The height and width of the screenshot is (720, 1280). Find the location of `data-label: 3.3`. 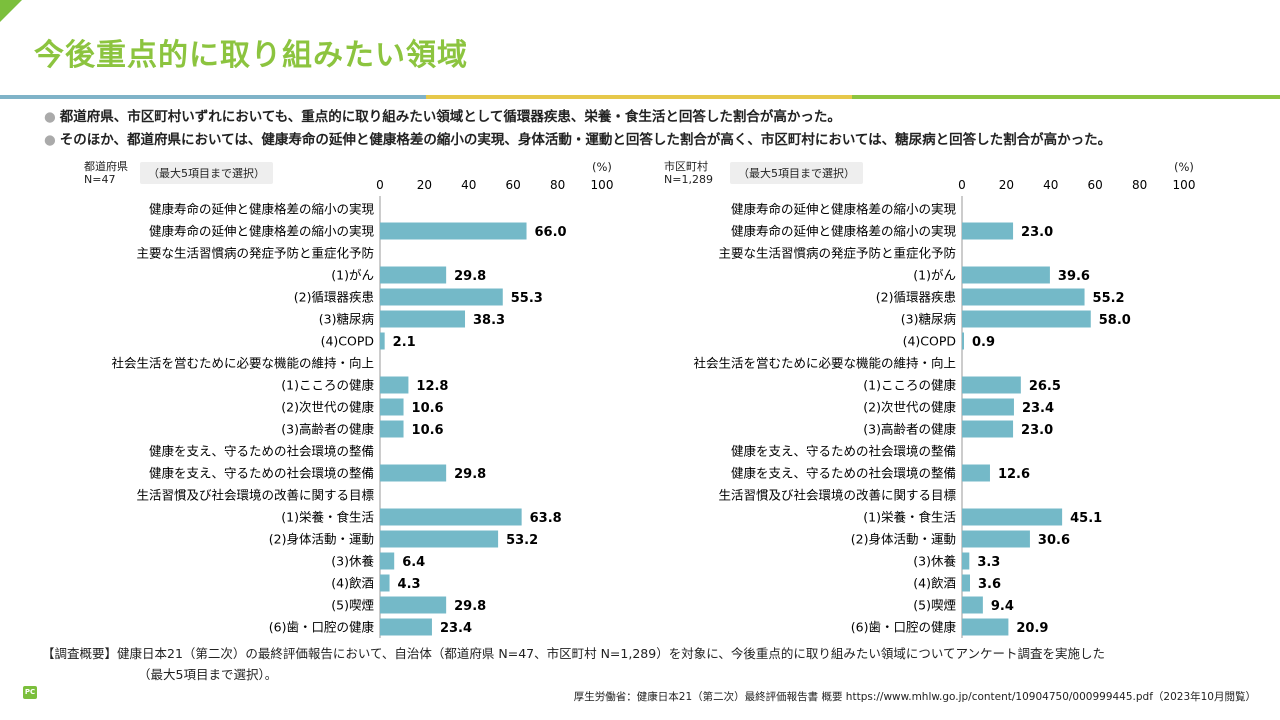

data-label: 3.3 is located at coordinates (988, 562).